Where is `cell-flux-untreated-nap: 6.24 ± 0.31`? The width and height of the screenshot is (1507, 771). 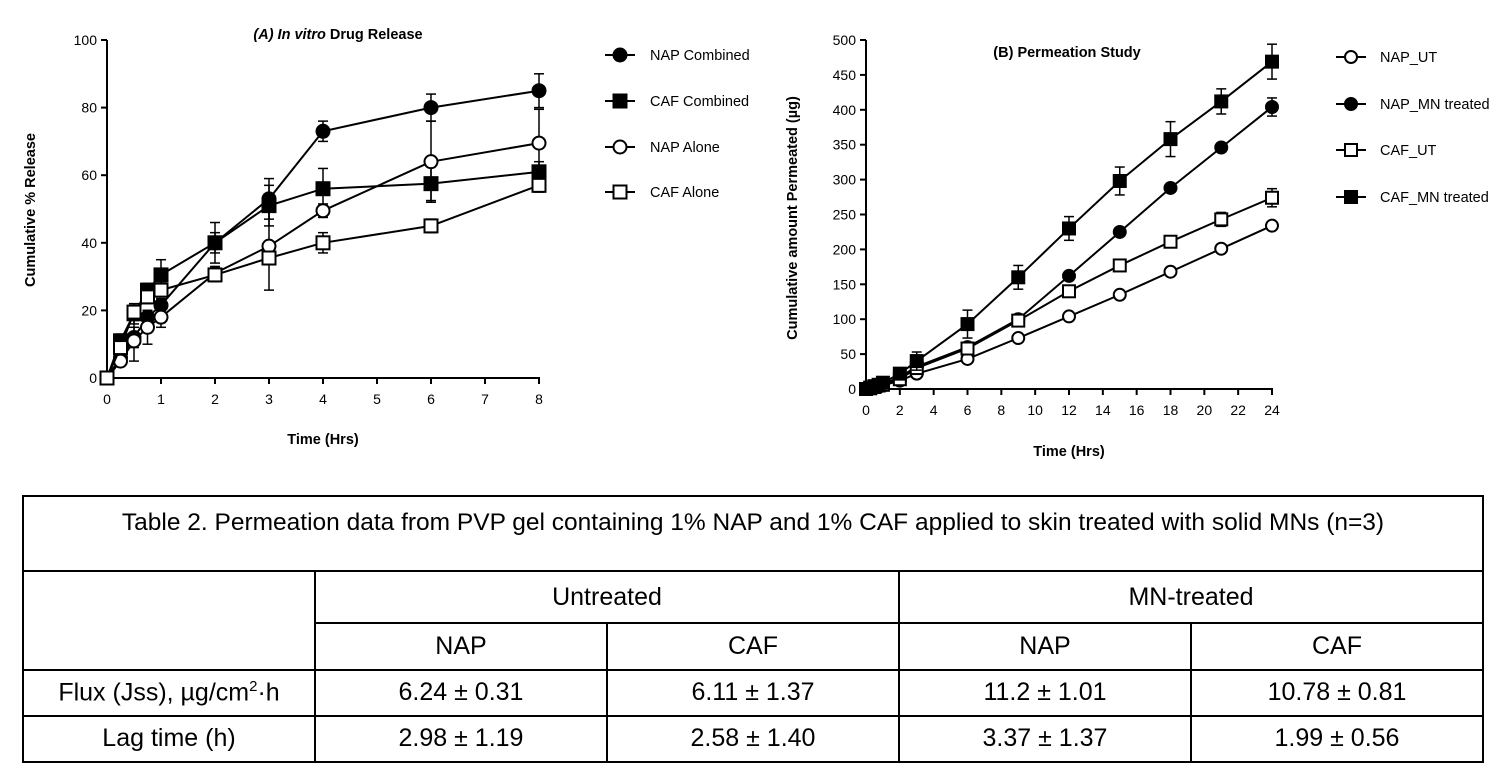 cell-flux-untreated-nap: 6.24 ± 0.31 is located at coordinates (461, 692).